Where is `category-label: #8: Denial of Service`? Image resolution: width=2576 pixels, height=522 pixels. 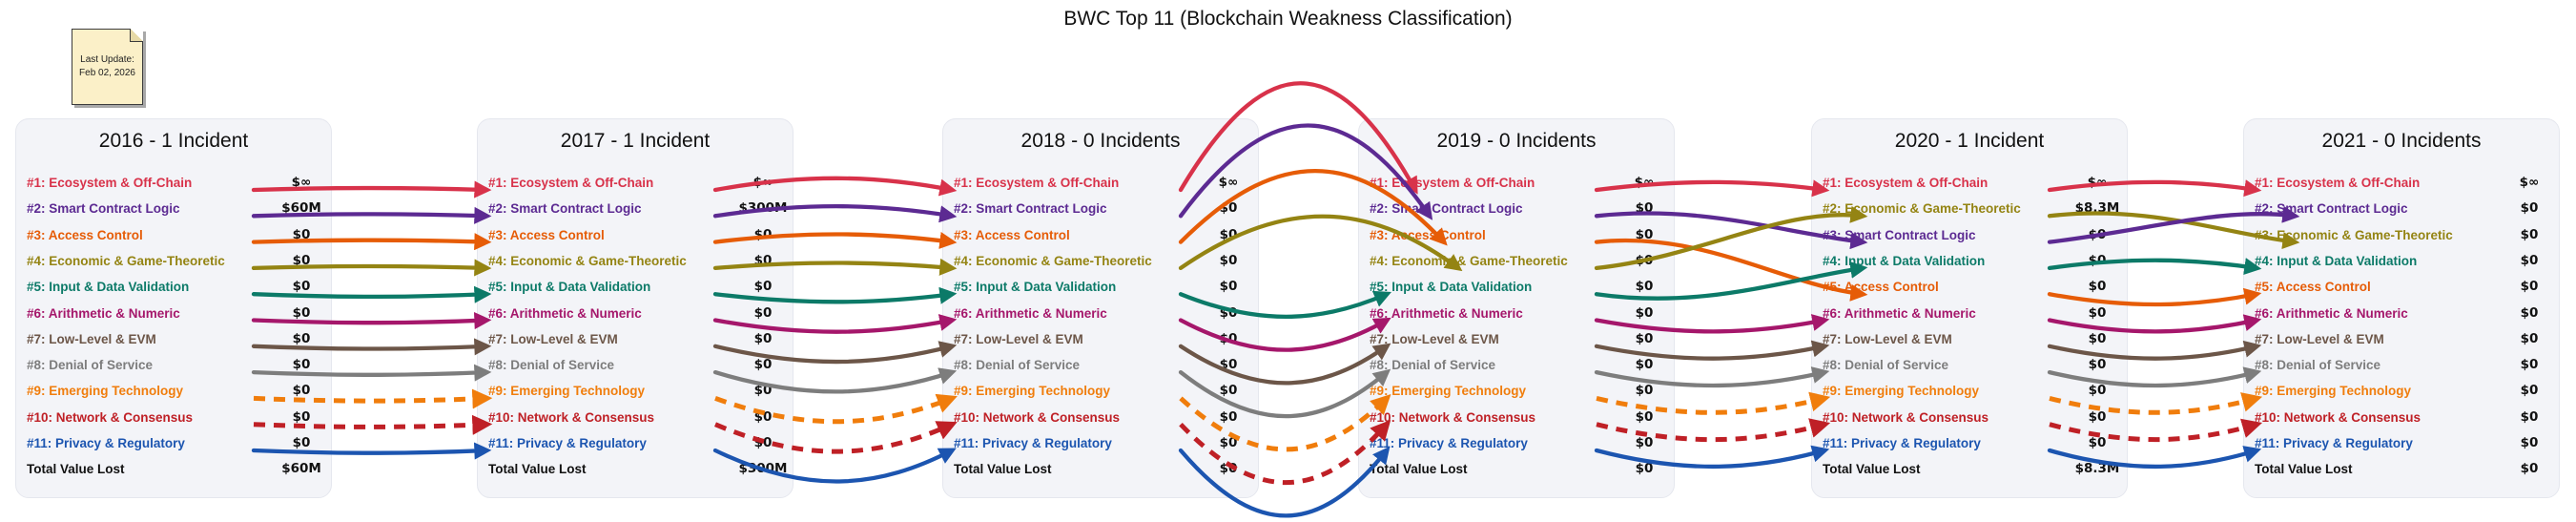
category-label: #8: Denial of Service is located at coordinates (1433, 365).